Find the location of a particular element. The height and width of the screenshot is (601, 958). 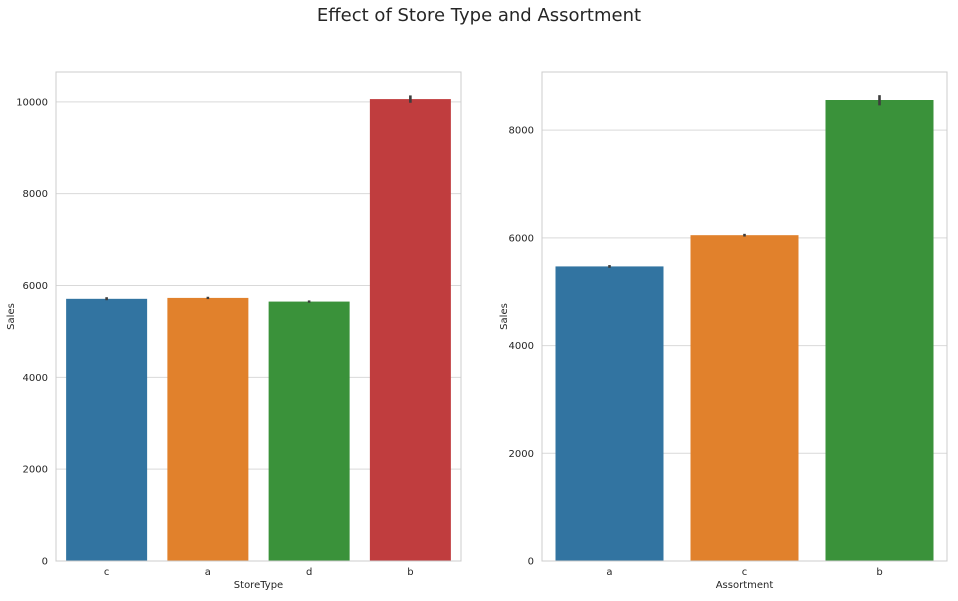

storetype-bar-a is located at coordinates (208, 429).